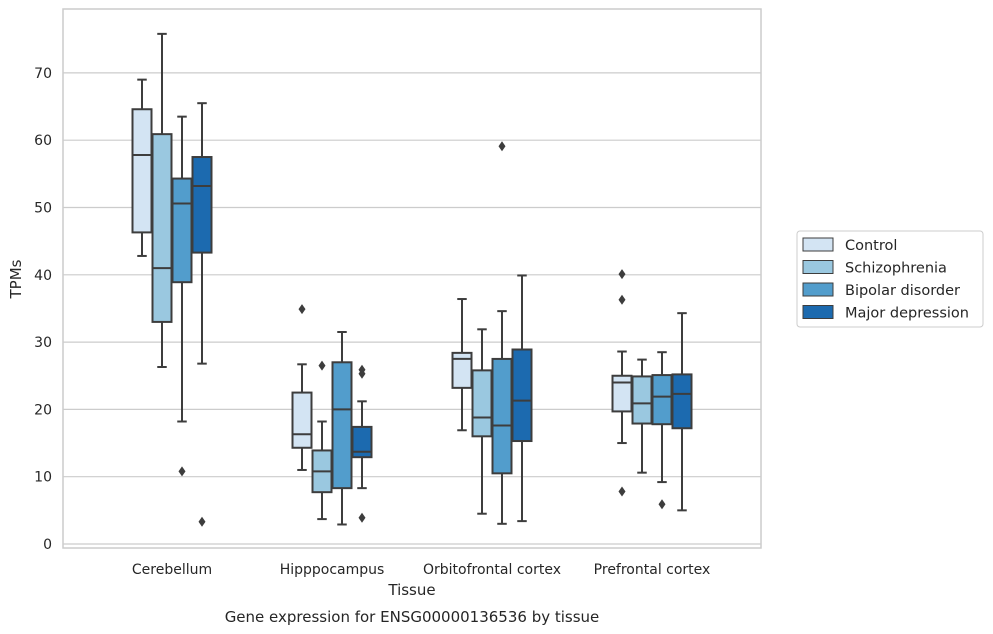  Describe the element at coordinates (47, 545) in the screenshot. I see `y-tick-label: 0` at that location.